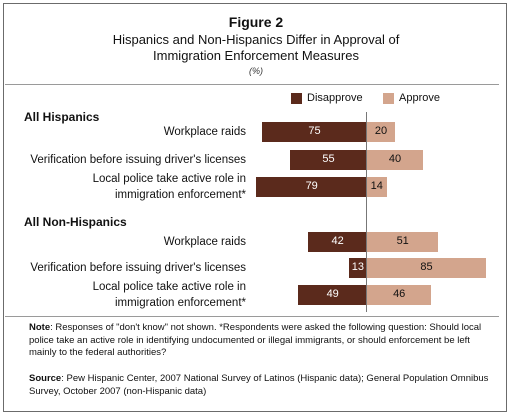  I want to click on legend-approve: Approve, so click(411, 98).